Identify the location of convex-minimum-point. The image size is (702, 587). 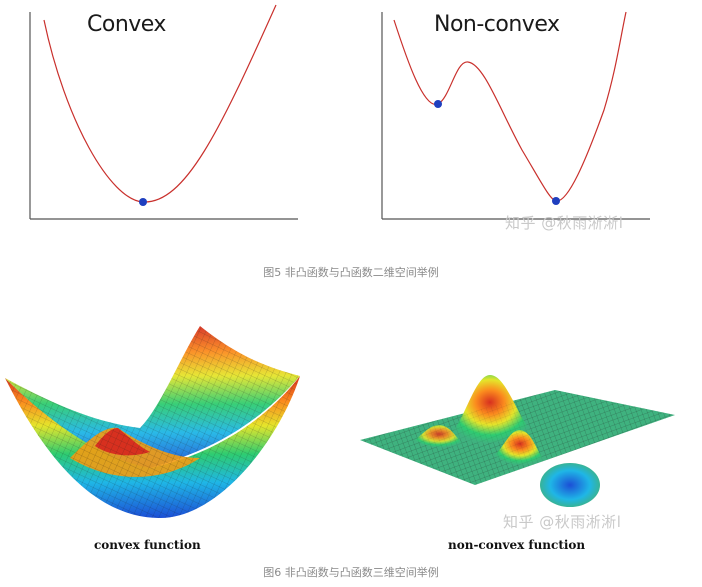
(143, 202).